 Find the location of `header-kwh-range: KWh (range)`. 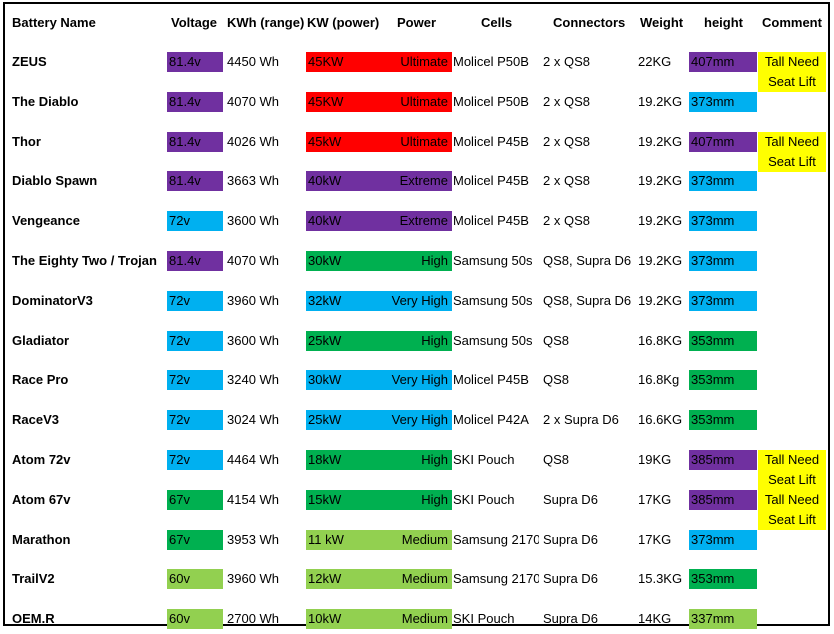

header-kwh-range: KWh (range) is located at coordinates (266, 22).